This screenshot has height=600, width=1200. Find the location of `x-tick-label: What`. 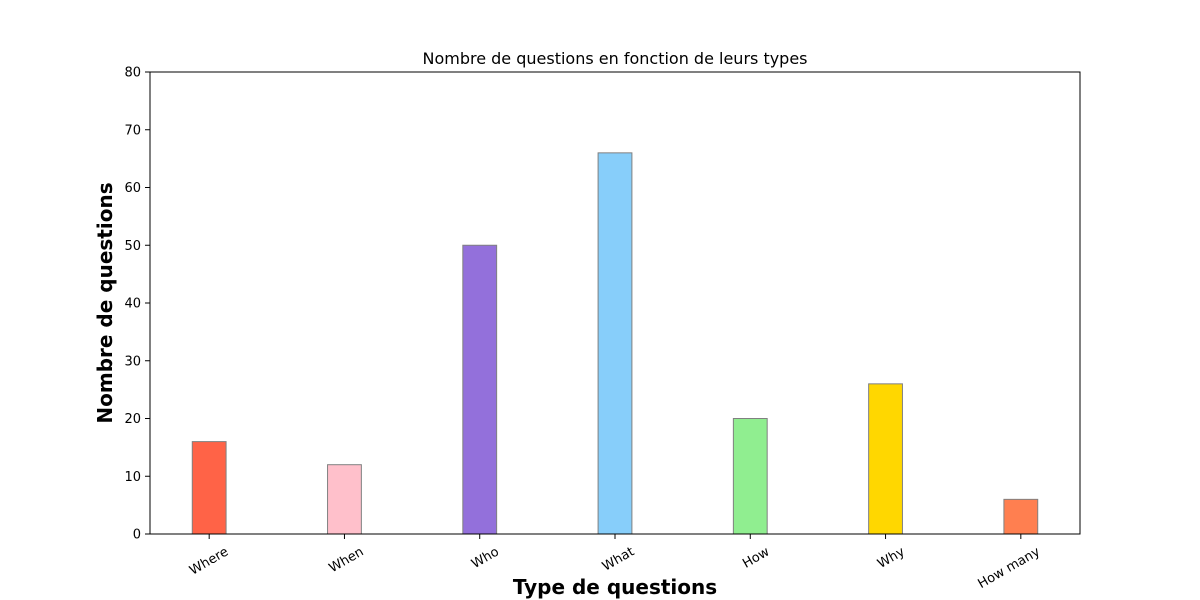

x-tick-label: What is located at coordinates (618, 559).